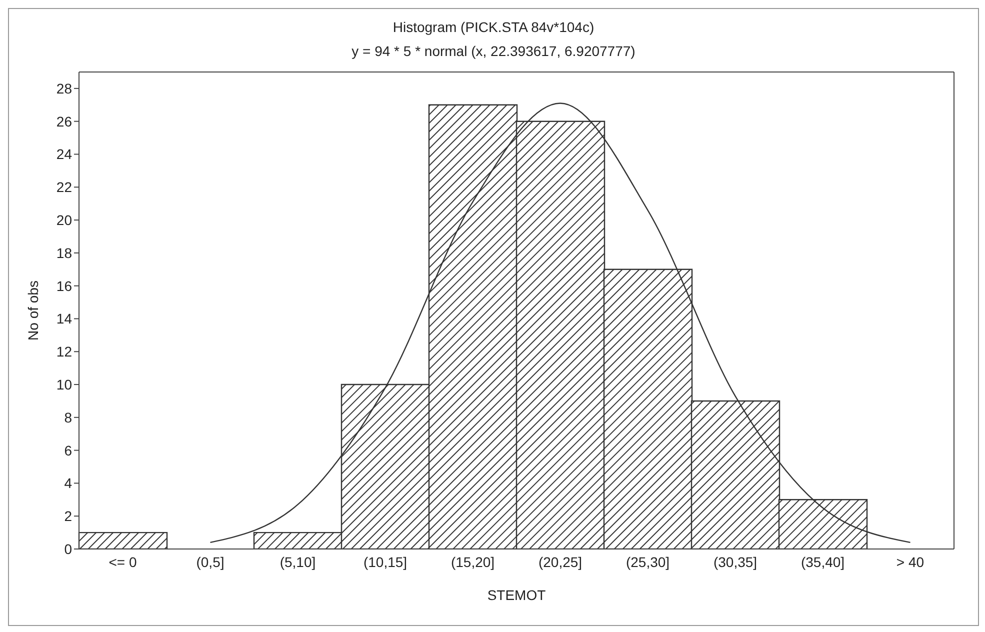  What do you see at coordinates (472, 562) in the screenshot?
I see `x-tick-label: (15,20]` at bounding box center [472, 562].